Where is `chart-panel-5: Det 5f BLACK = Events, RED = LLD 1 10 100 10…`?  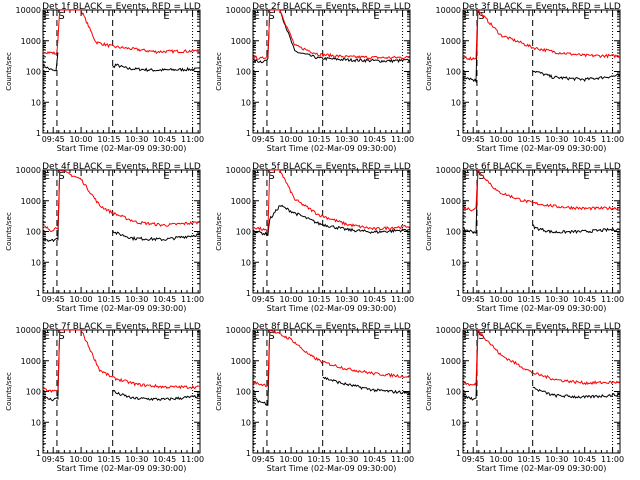
chart-panel-5: Det 5f BLACK = Events, RED = LLD 1 10 100 10… is located at coordinates (314, 237).